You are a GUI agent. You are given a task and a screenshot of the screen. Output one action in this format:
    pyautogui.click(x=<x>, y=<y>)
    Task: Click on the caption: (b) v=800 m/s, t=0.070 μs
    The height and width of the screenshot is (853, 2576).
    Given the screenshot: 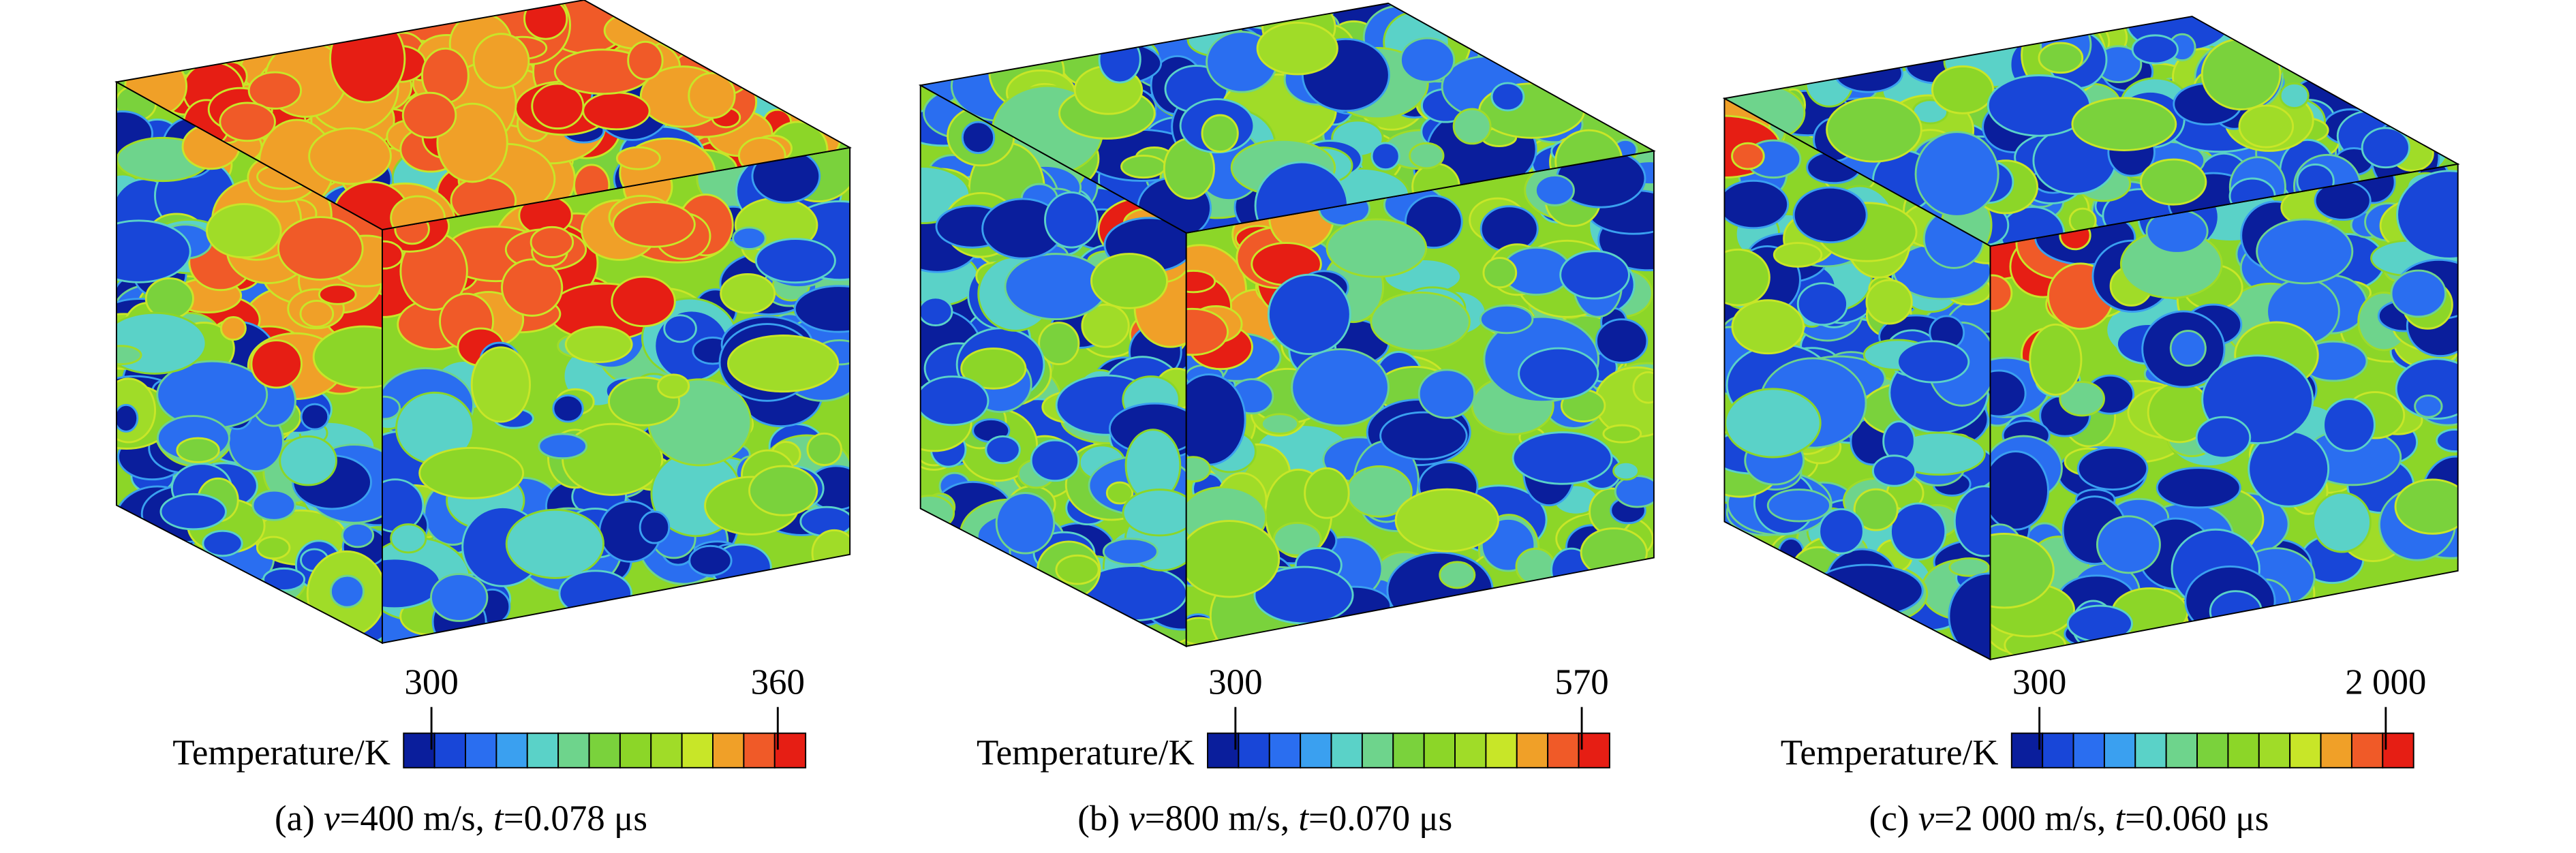 What is the action you would take?
    pyautogui.click(x=1264, y=818)
    